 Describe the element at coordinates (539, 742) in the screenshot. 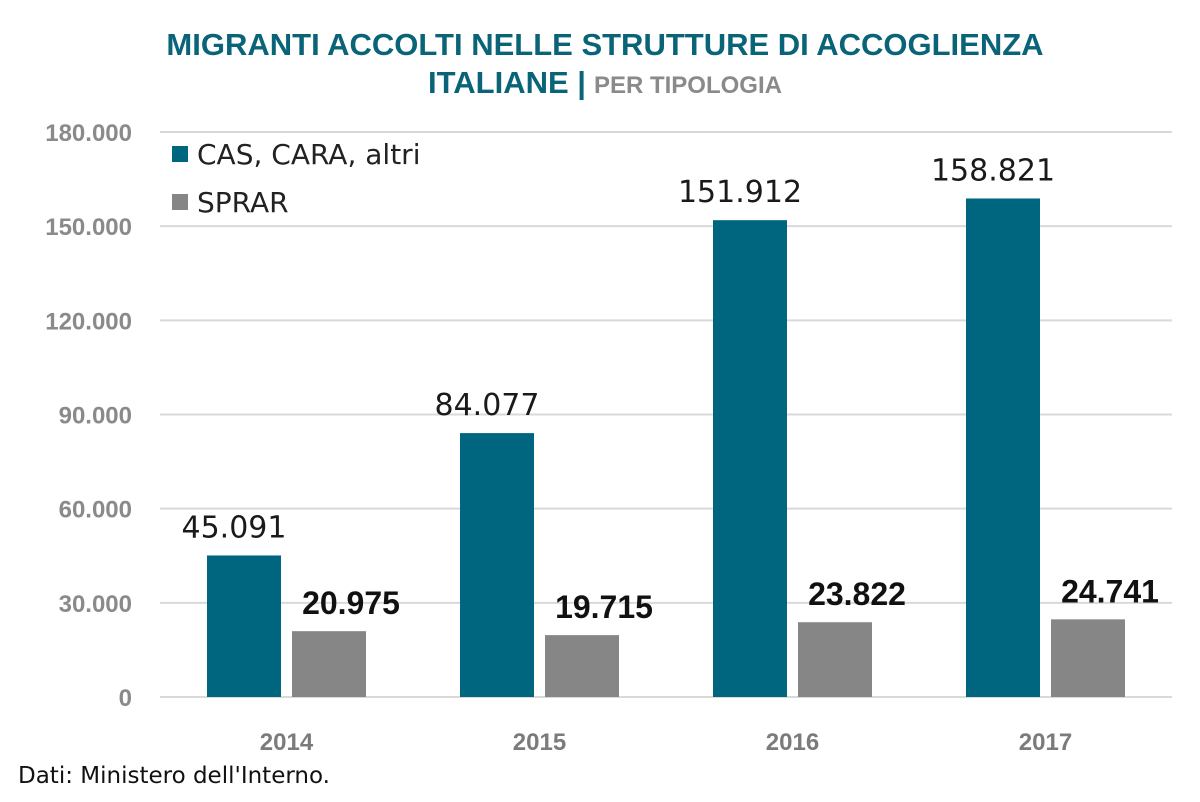

I see `x-tick-label: 2015` at that location.